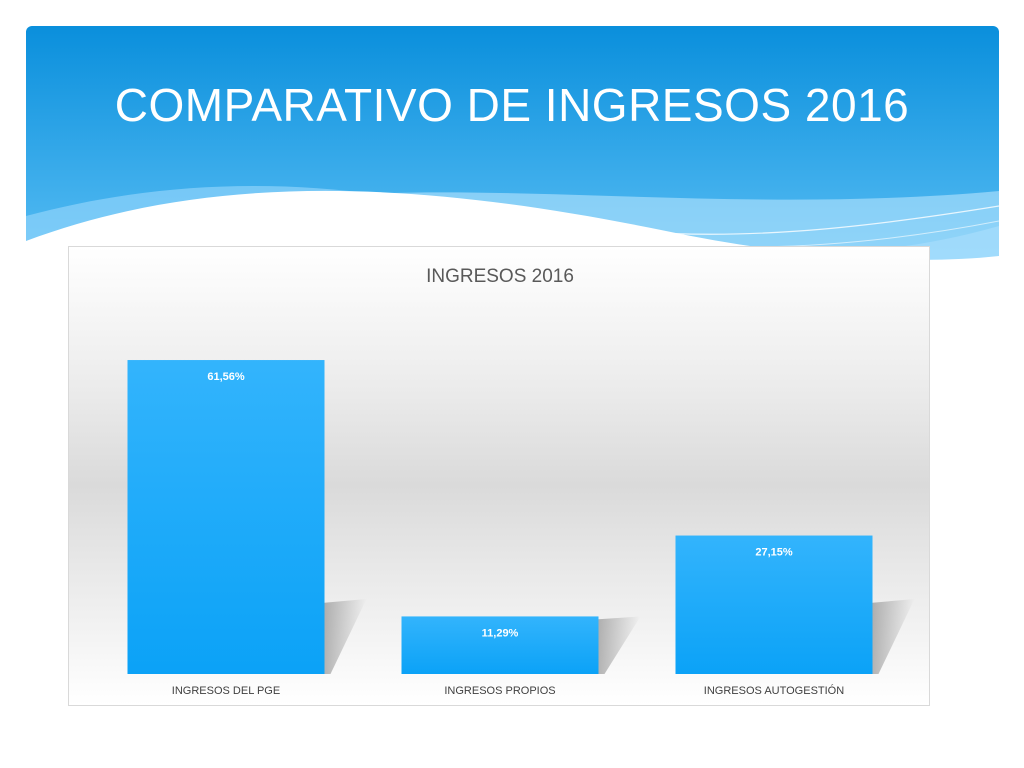  What do you see at coordinates (500, 633) in the screenshot?
I see `bar-data-label: 11,29%` at bounding box center [500, 633].